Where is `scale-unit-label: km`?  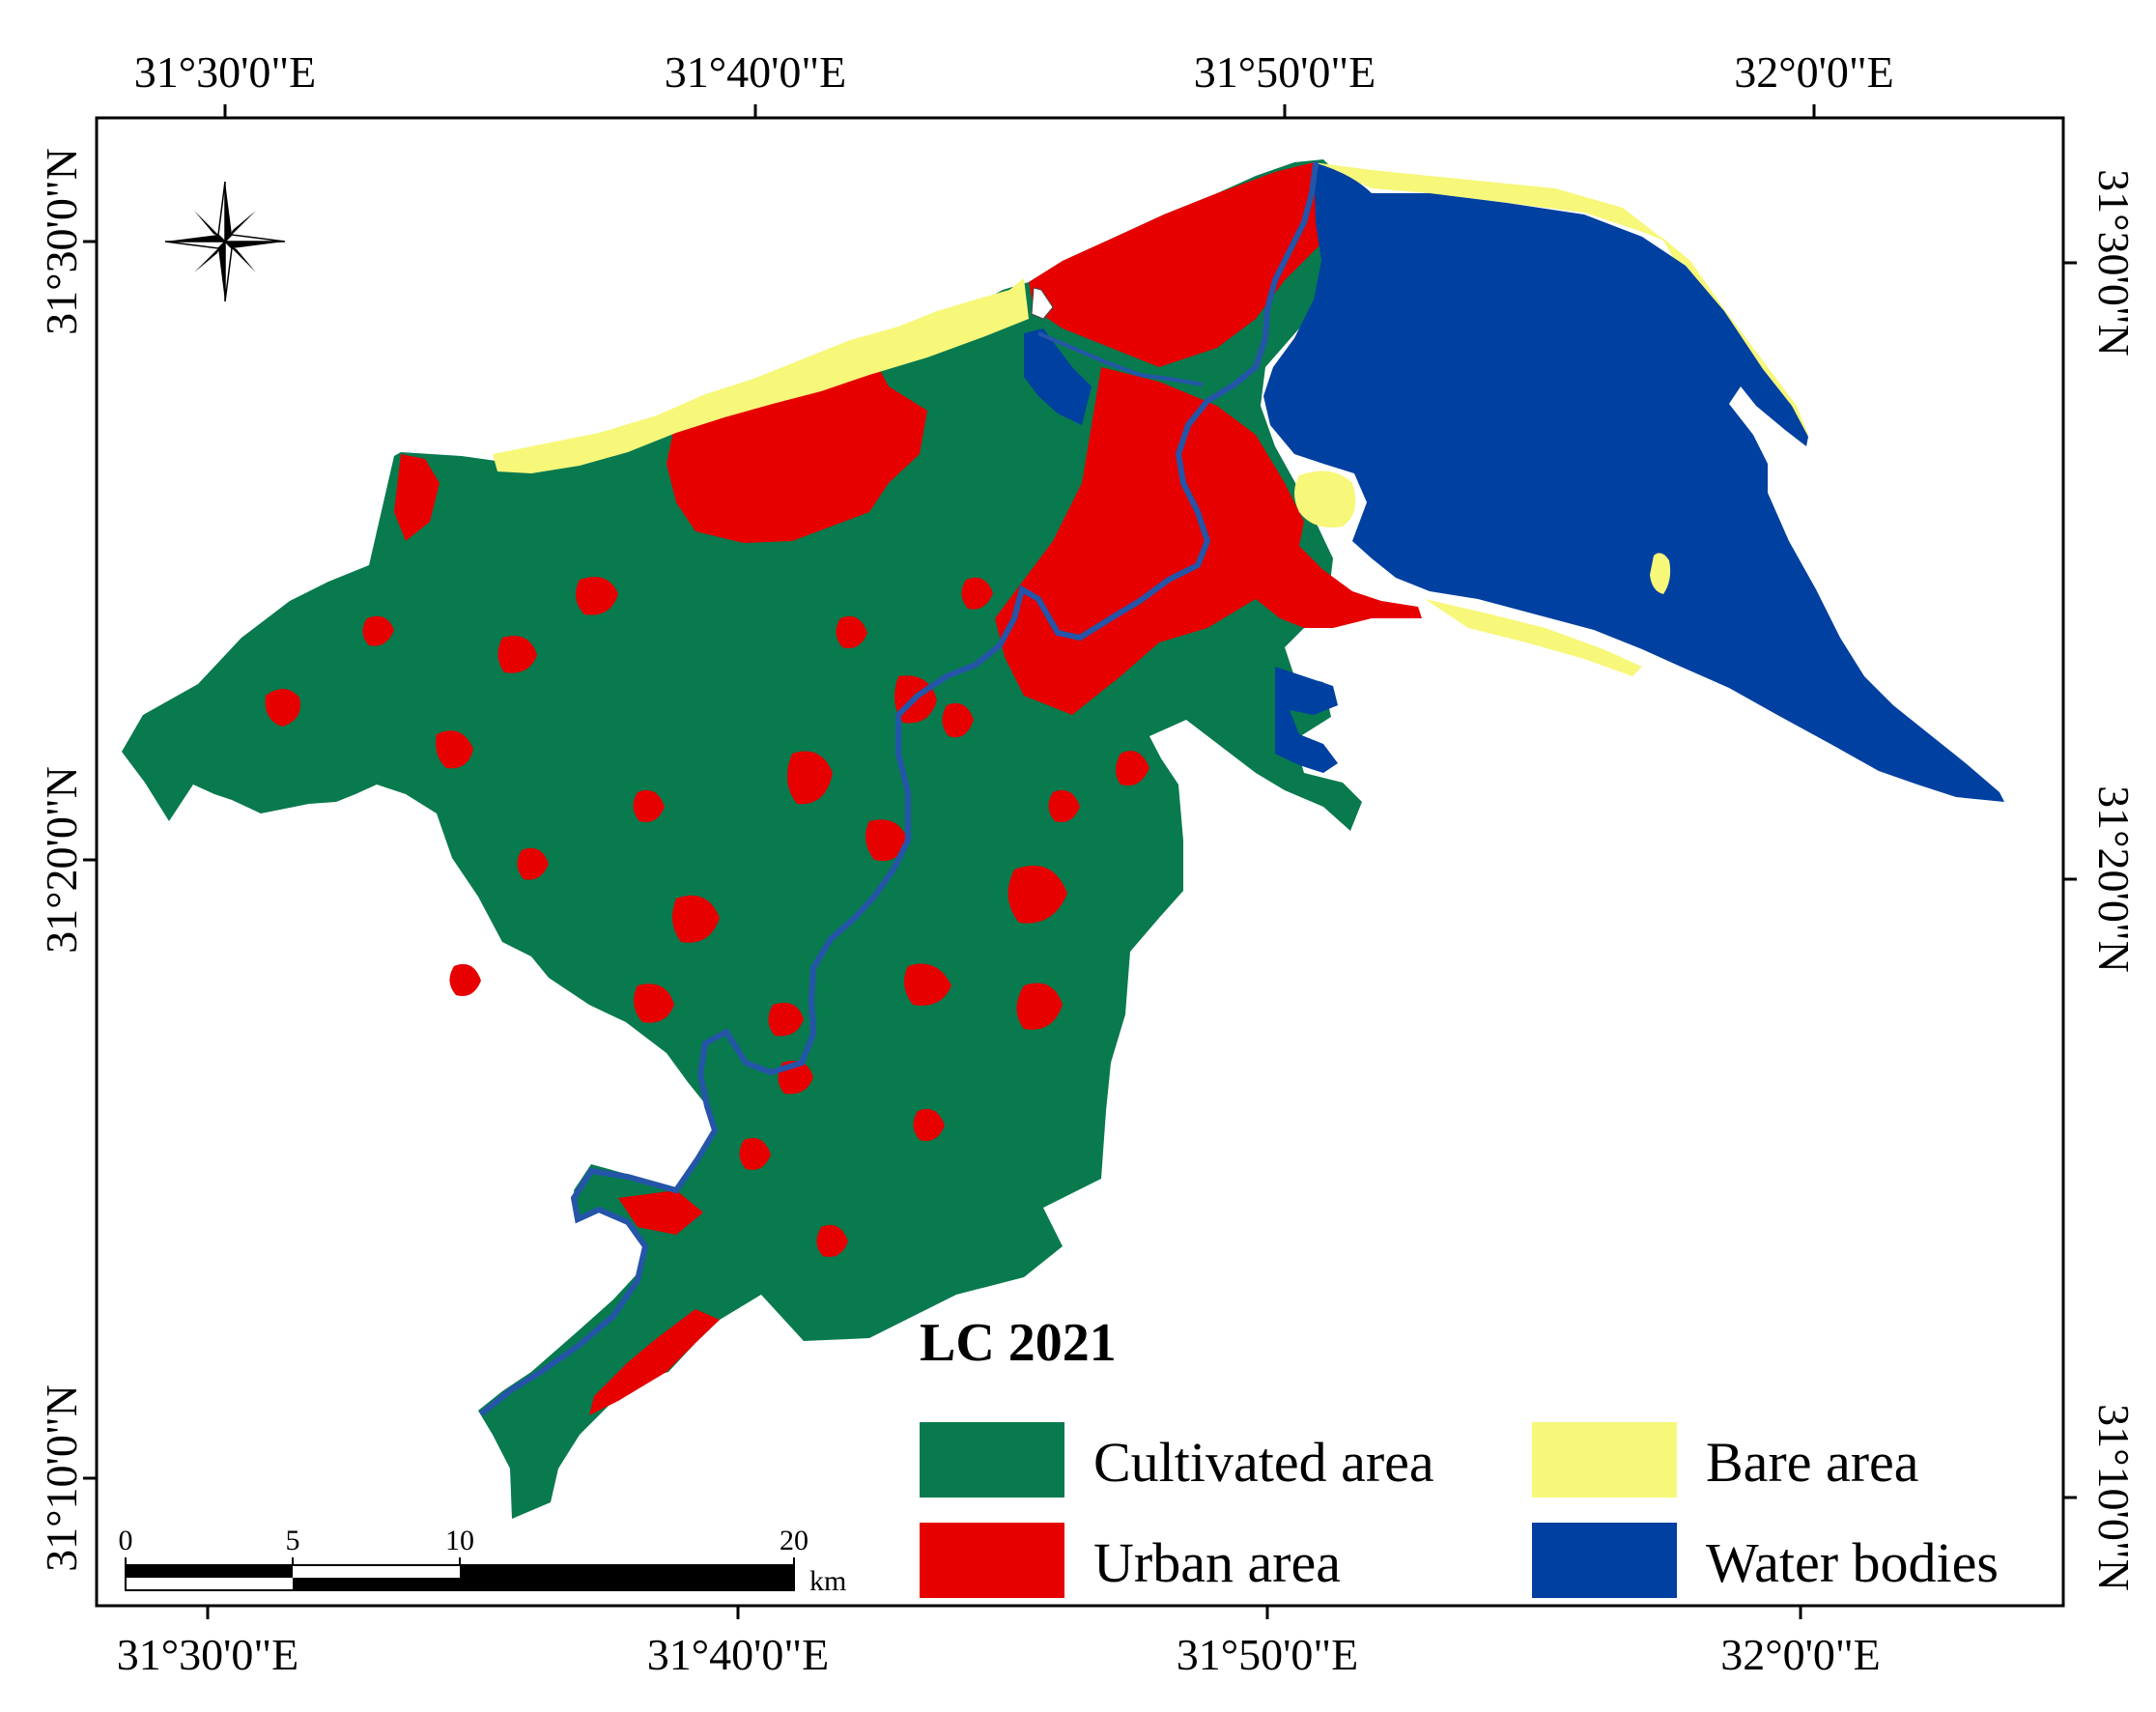
scale-unit-label: km is located at coordinates (828, 1581).